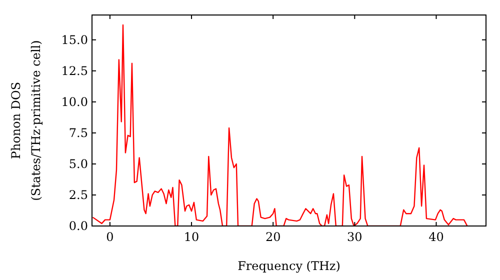  I want to click on y-tick-label: 7.5, so click(78, 133).